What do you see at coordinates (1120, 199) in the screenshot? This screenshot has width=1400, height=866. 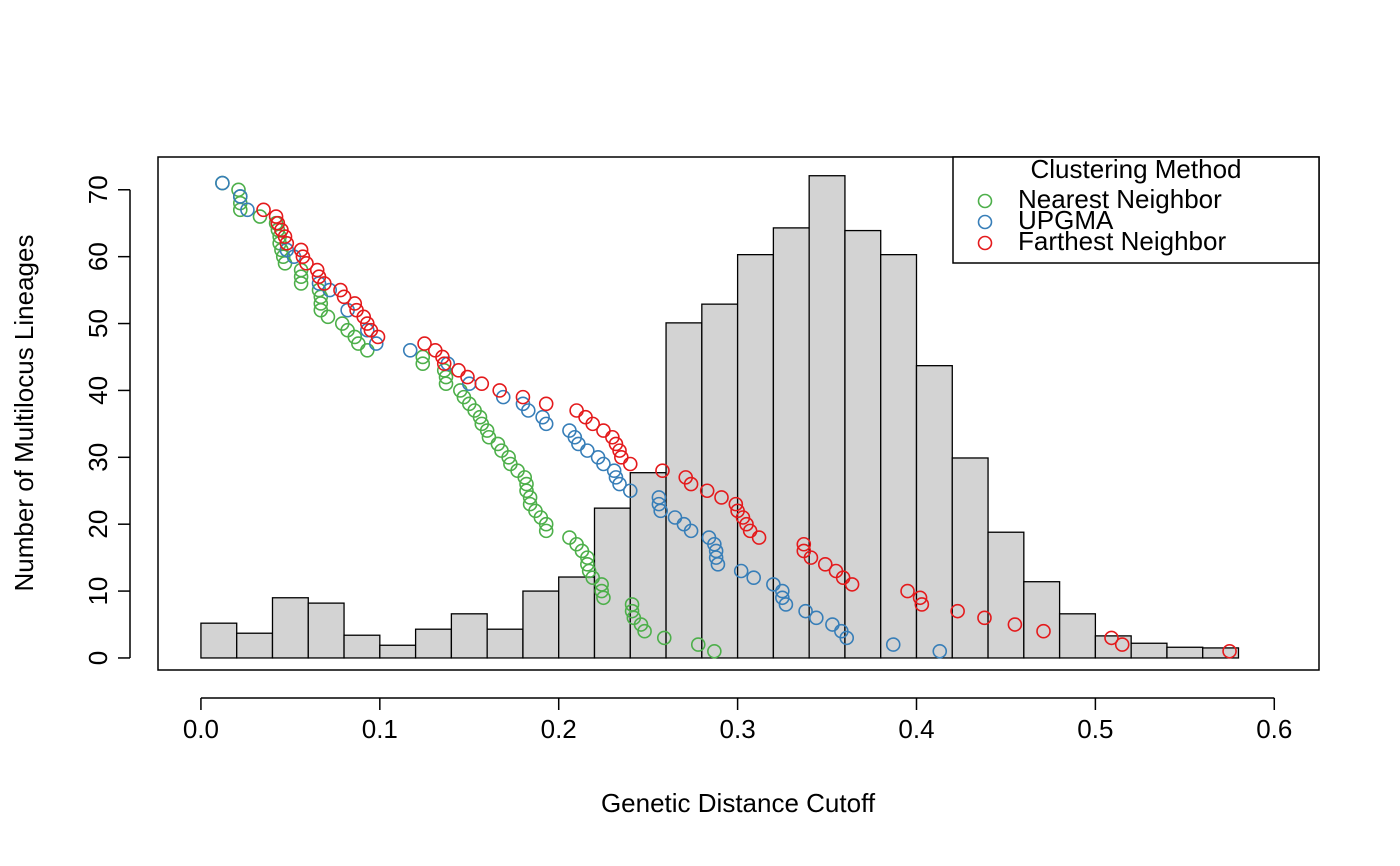 I see `legend-label: Nearest Neighbor` at bounding box center [1120, 199].